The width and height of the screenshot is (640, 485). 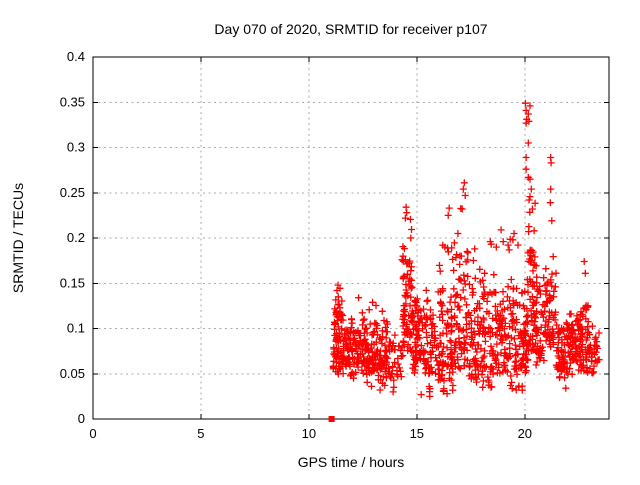 What do you see at coordinates (72, 101) in the screenshot?
I see `y-tick-label: 0.35` at bounding box center [72, 101].